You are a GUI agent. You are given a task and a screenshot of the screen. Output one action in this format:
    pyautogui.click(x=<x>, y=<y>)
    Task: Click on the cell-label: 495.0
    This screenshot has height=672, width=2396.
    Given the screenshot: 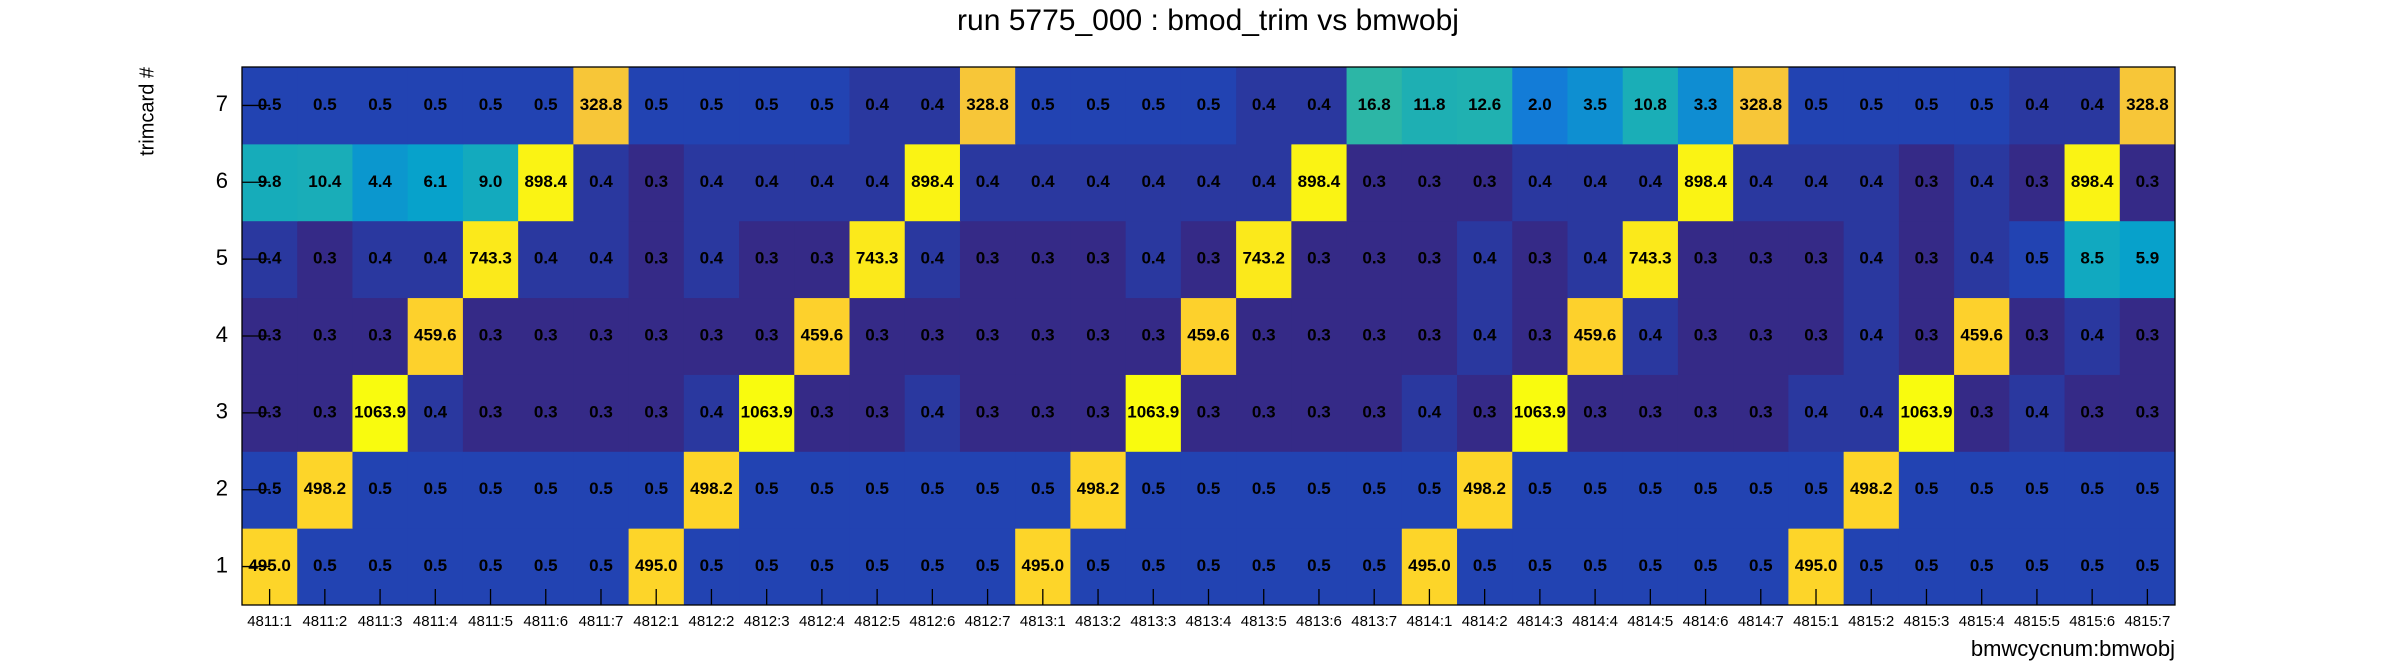 What is the action you would take?
    pyautogui.click(x=656, y=565)
    